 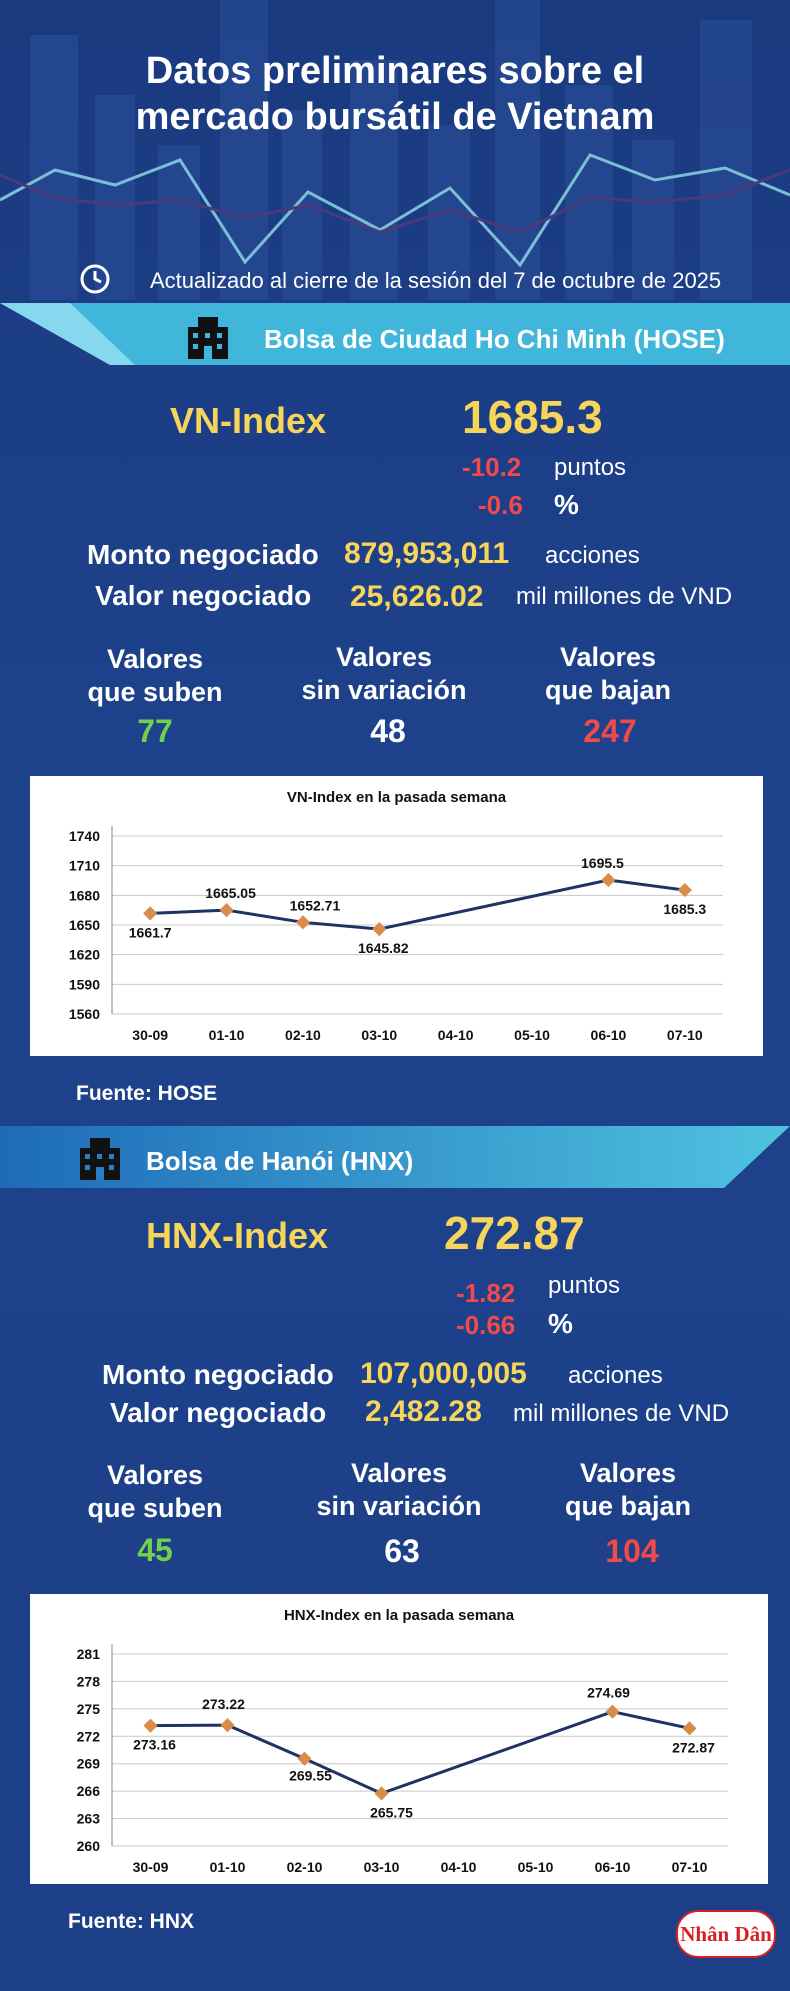 I want to click on hose-flat-label-2: sin variación, so click(x=384, y=690).